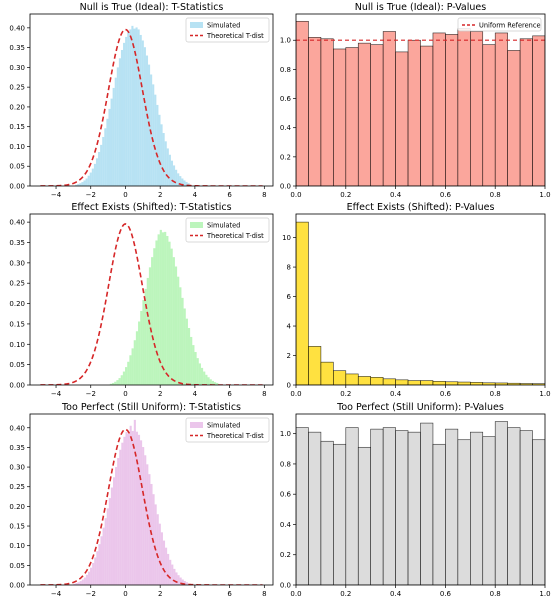 This screenshot has height=600, width=554. I want to click on y-tick-label: 0.25, so click(17, 88).